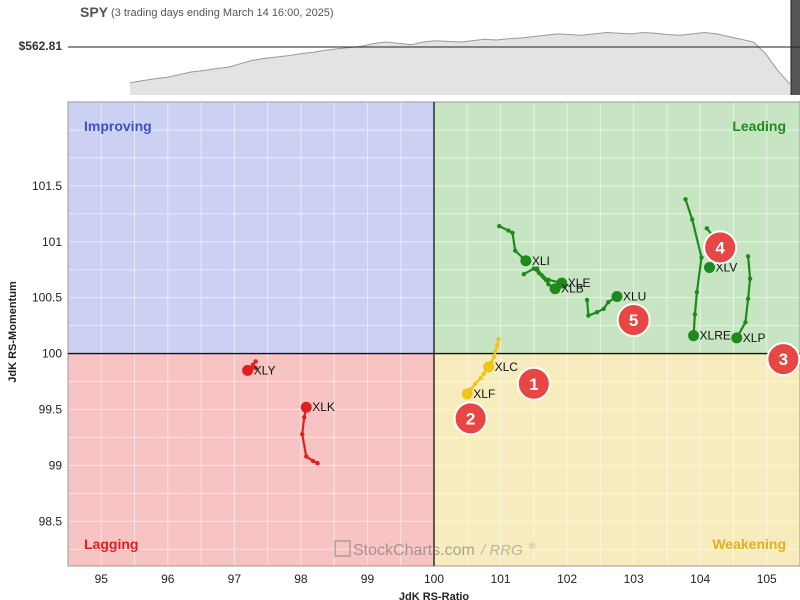 The image size is (800, 600). I want to click on callout-badge: 5, so click(633, 320).